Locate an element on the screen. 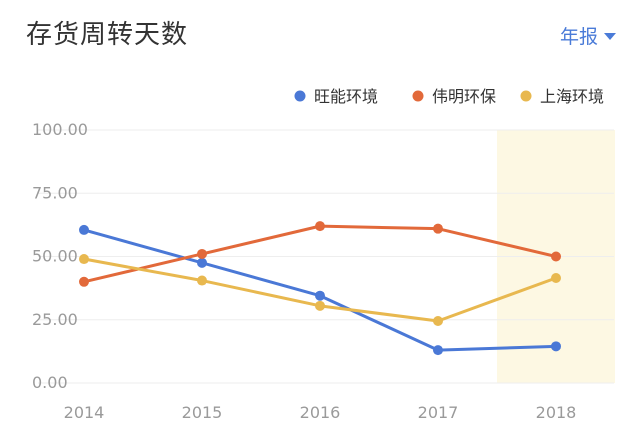 The height and width of the screenshot is (439, 640). series-line is located at coordinates (320, 290).